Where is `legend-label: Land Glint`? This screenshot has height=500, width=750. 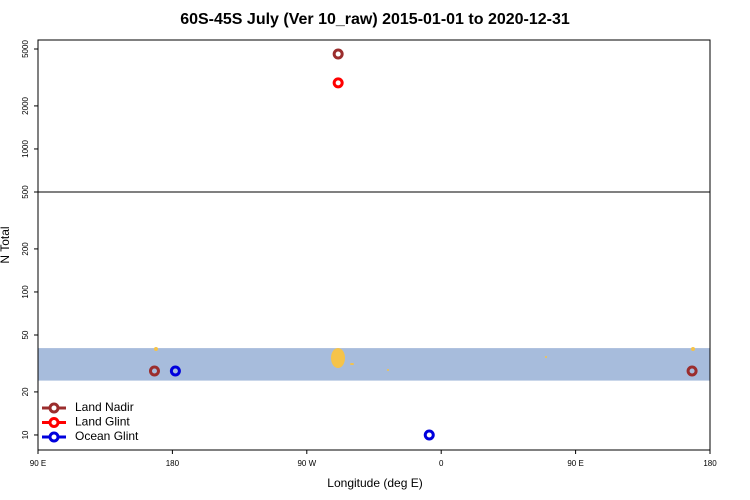
legend-label: Land Glint is located at coordinates (102, 422).